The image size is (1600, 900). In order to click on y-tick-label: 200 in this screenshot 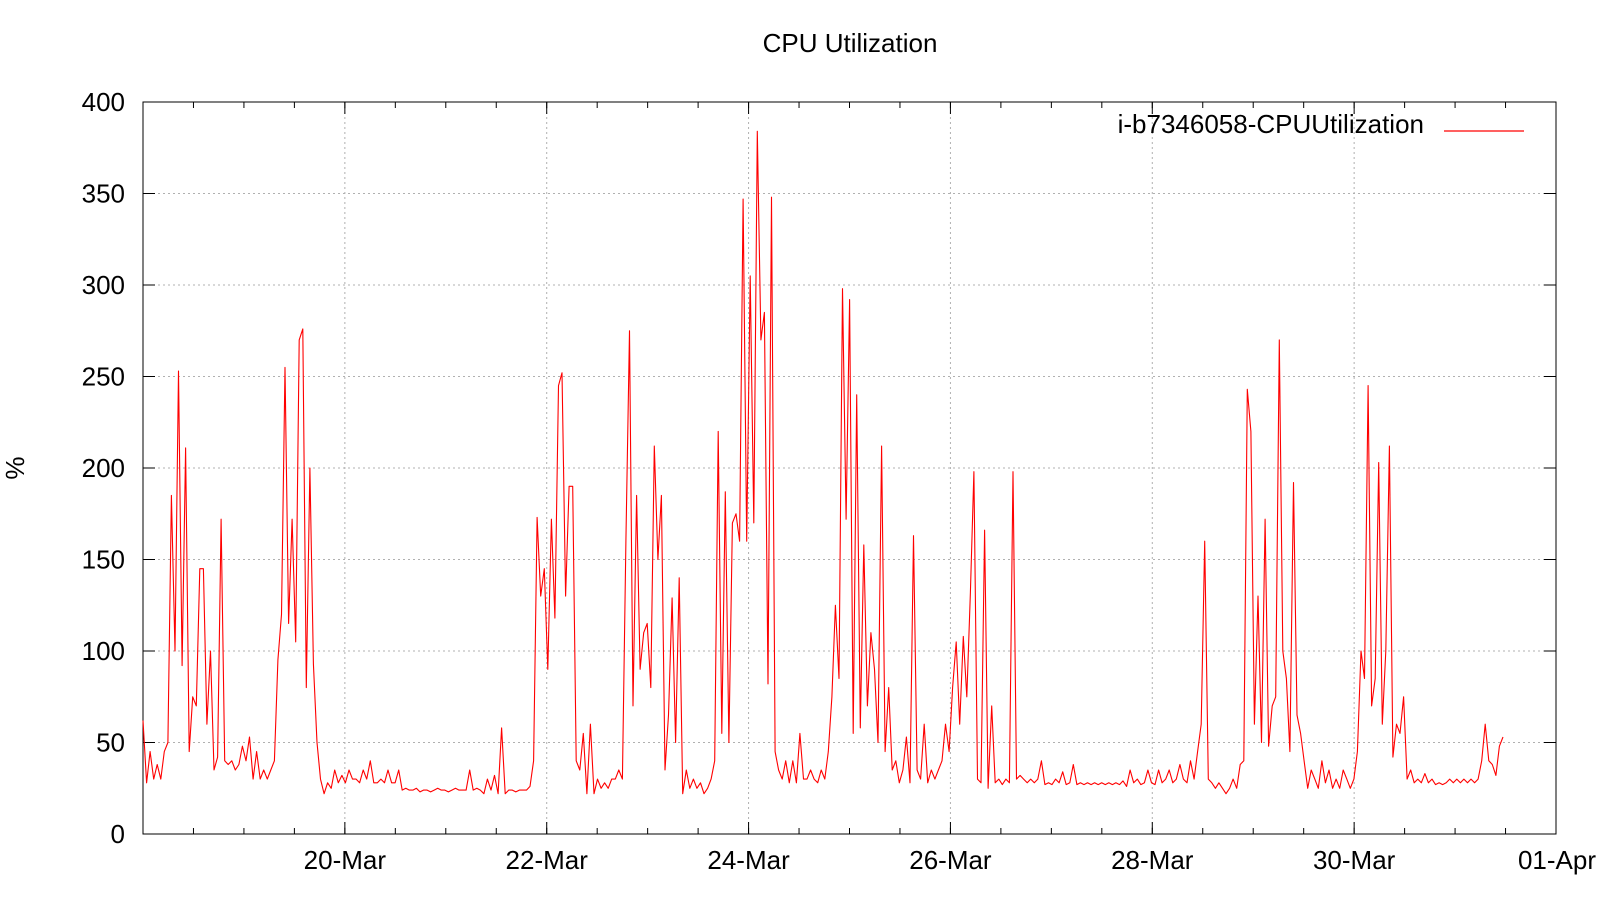, I will do `click(103, 468)`.